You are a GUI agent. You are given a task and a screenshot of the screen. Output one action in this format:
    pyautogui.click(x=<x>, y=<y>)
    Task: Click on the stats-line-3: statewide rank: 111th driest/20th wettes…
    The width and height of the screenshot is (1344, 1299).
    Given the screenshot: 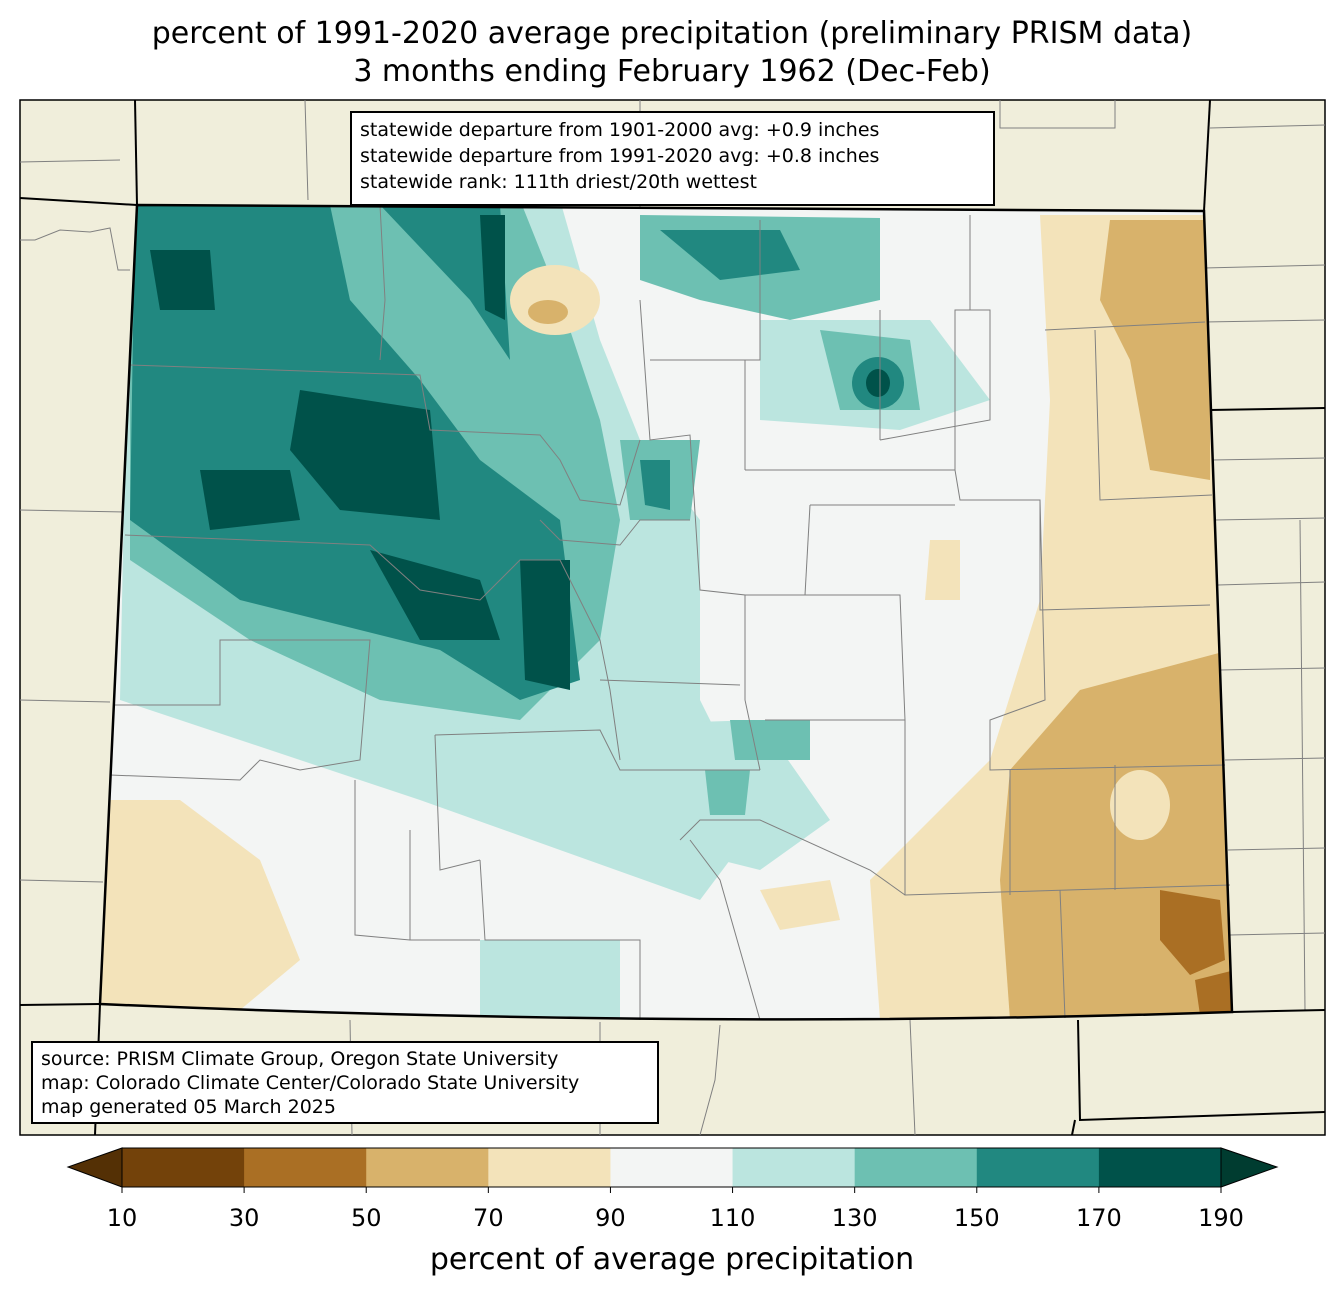 What is the action you would take?
    pyautogui.click(x=558, y=182)
    